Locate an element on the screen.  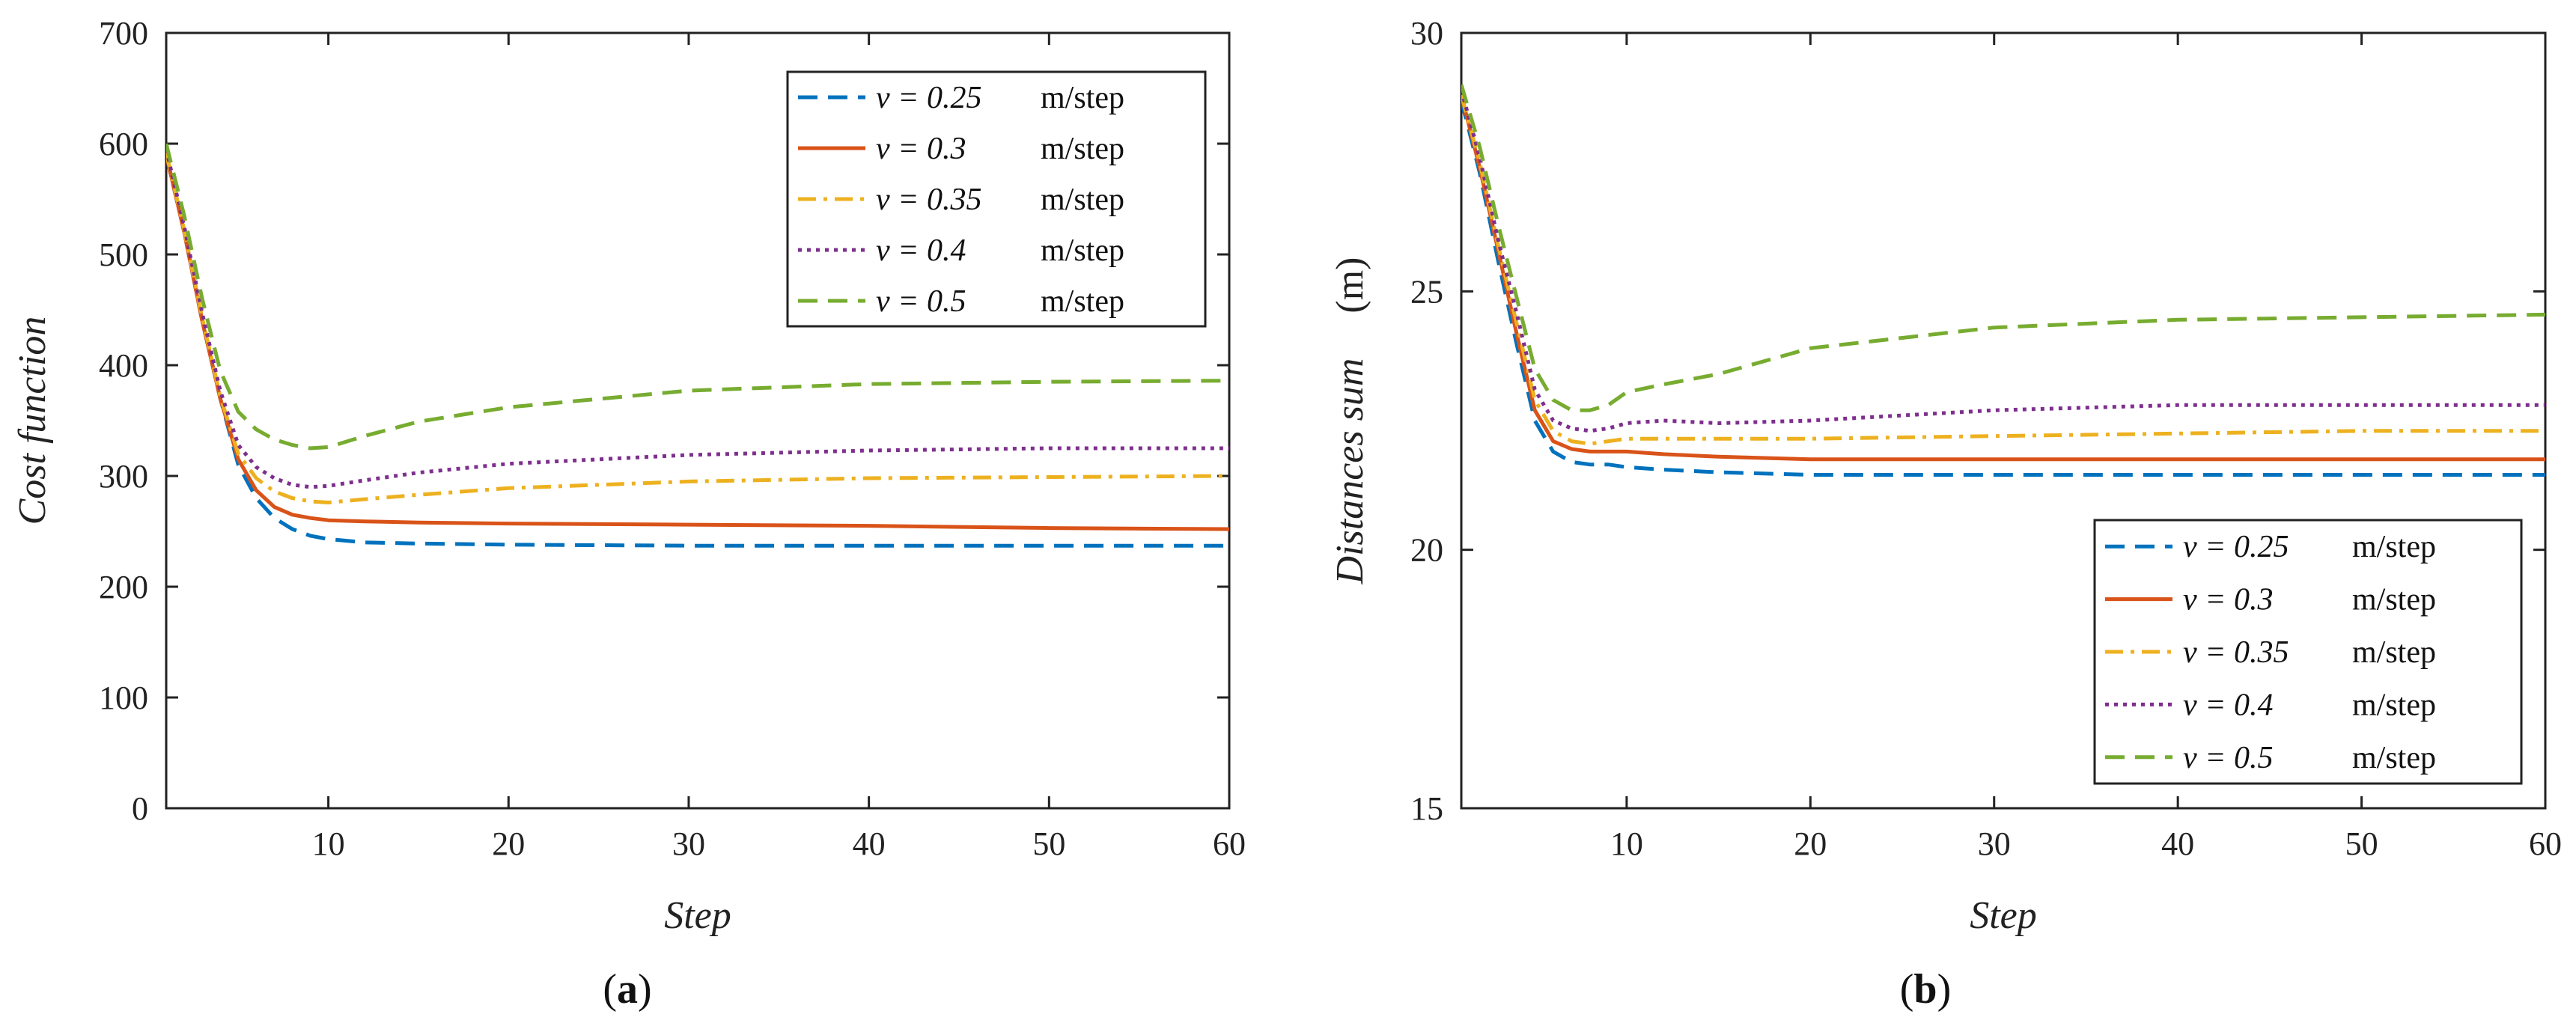
y-axis-title: Cost function is located at coordinates (32, 421).